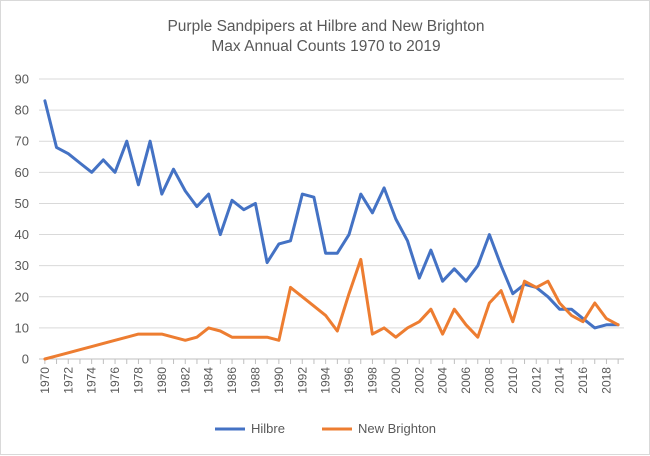 The image size is (650, 456). Describe the element at coordinates (22, 296) in the screenshot. I see `y-tick-label: 20` at that location.